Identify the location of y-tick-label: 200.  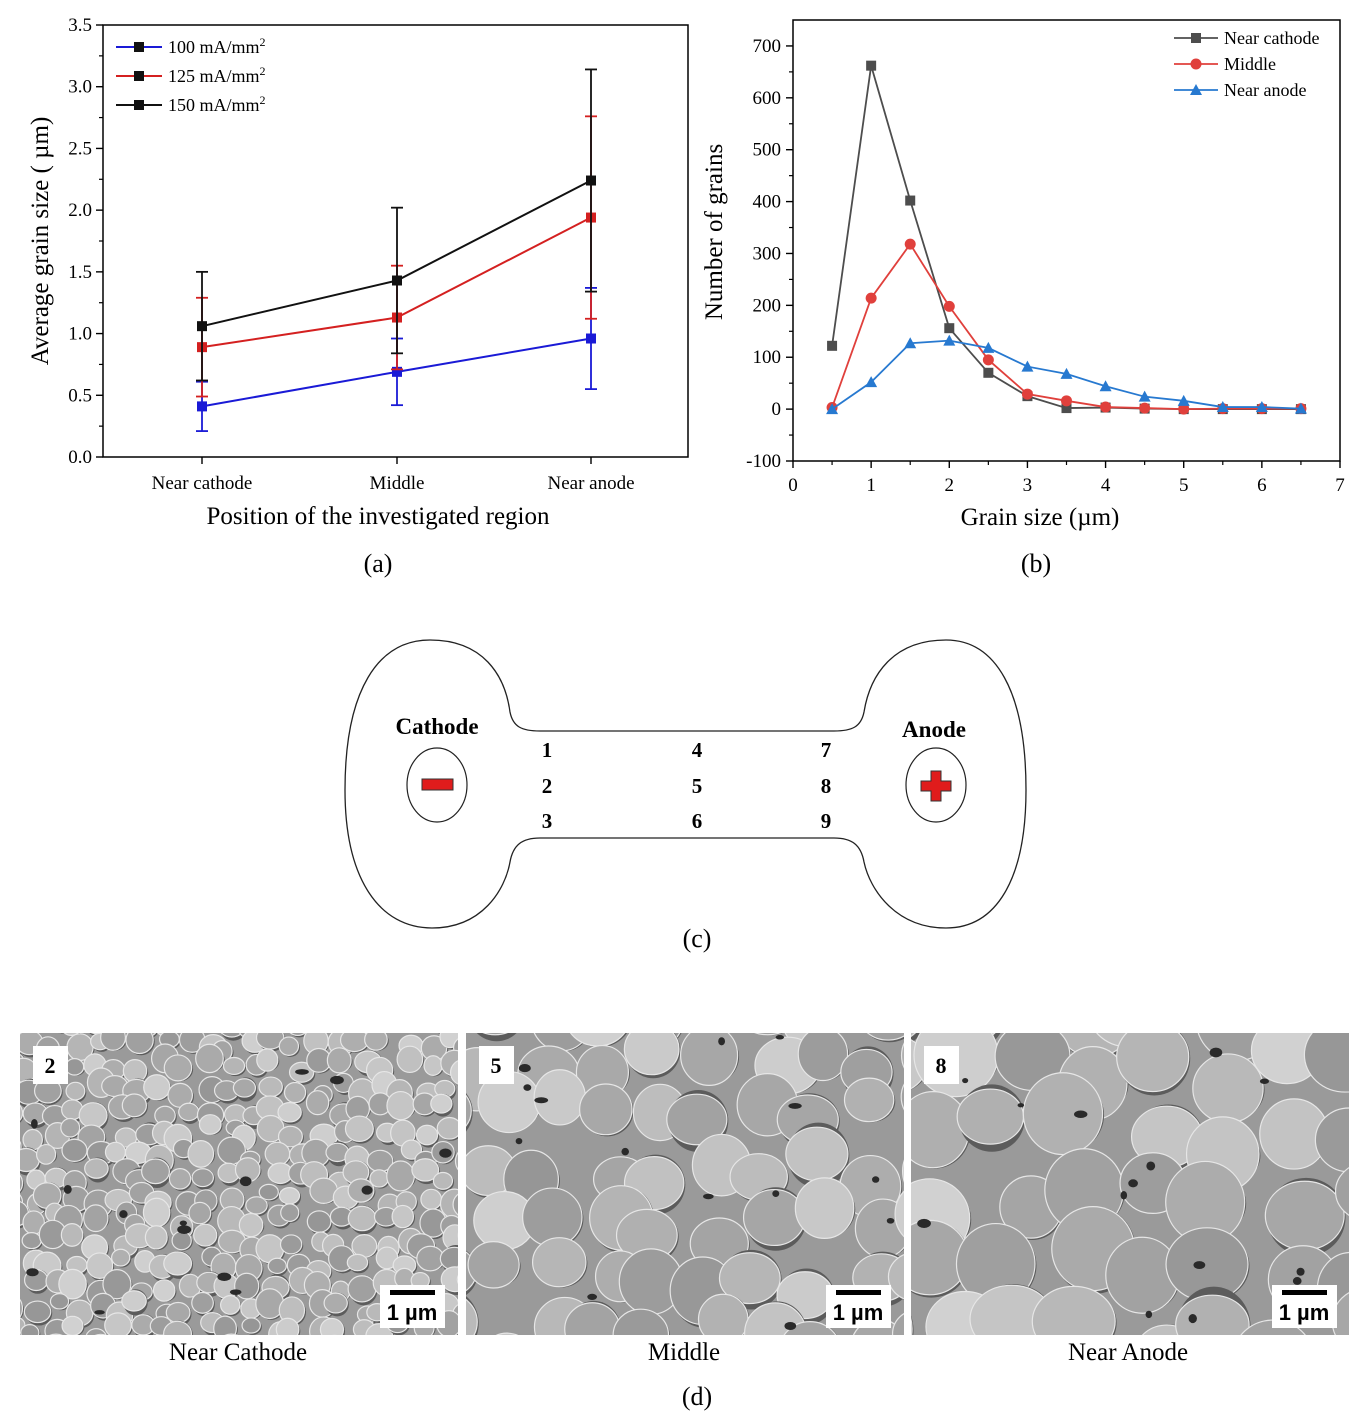
(767, 305).